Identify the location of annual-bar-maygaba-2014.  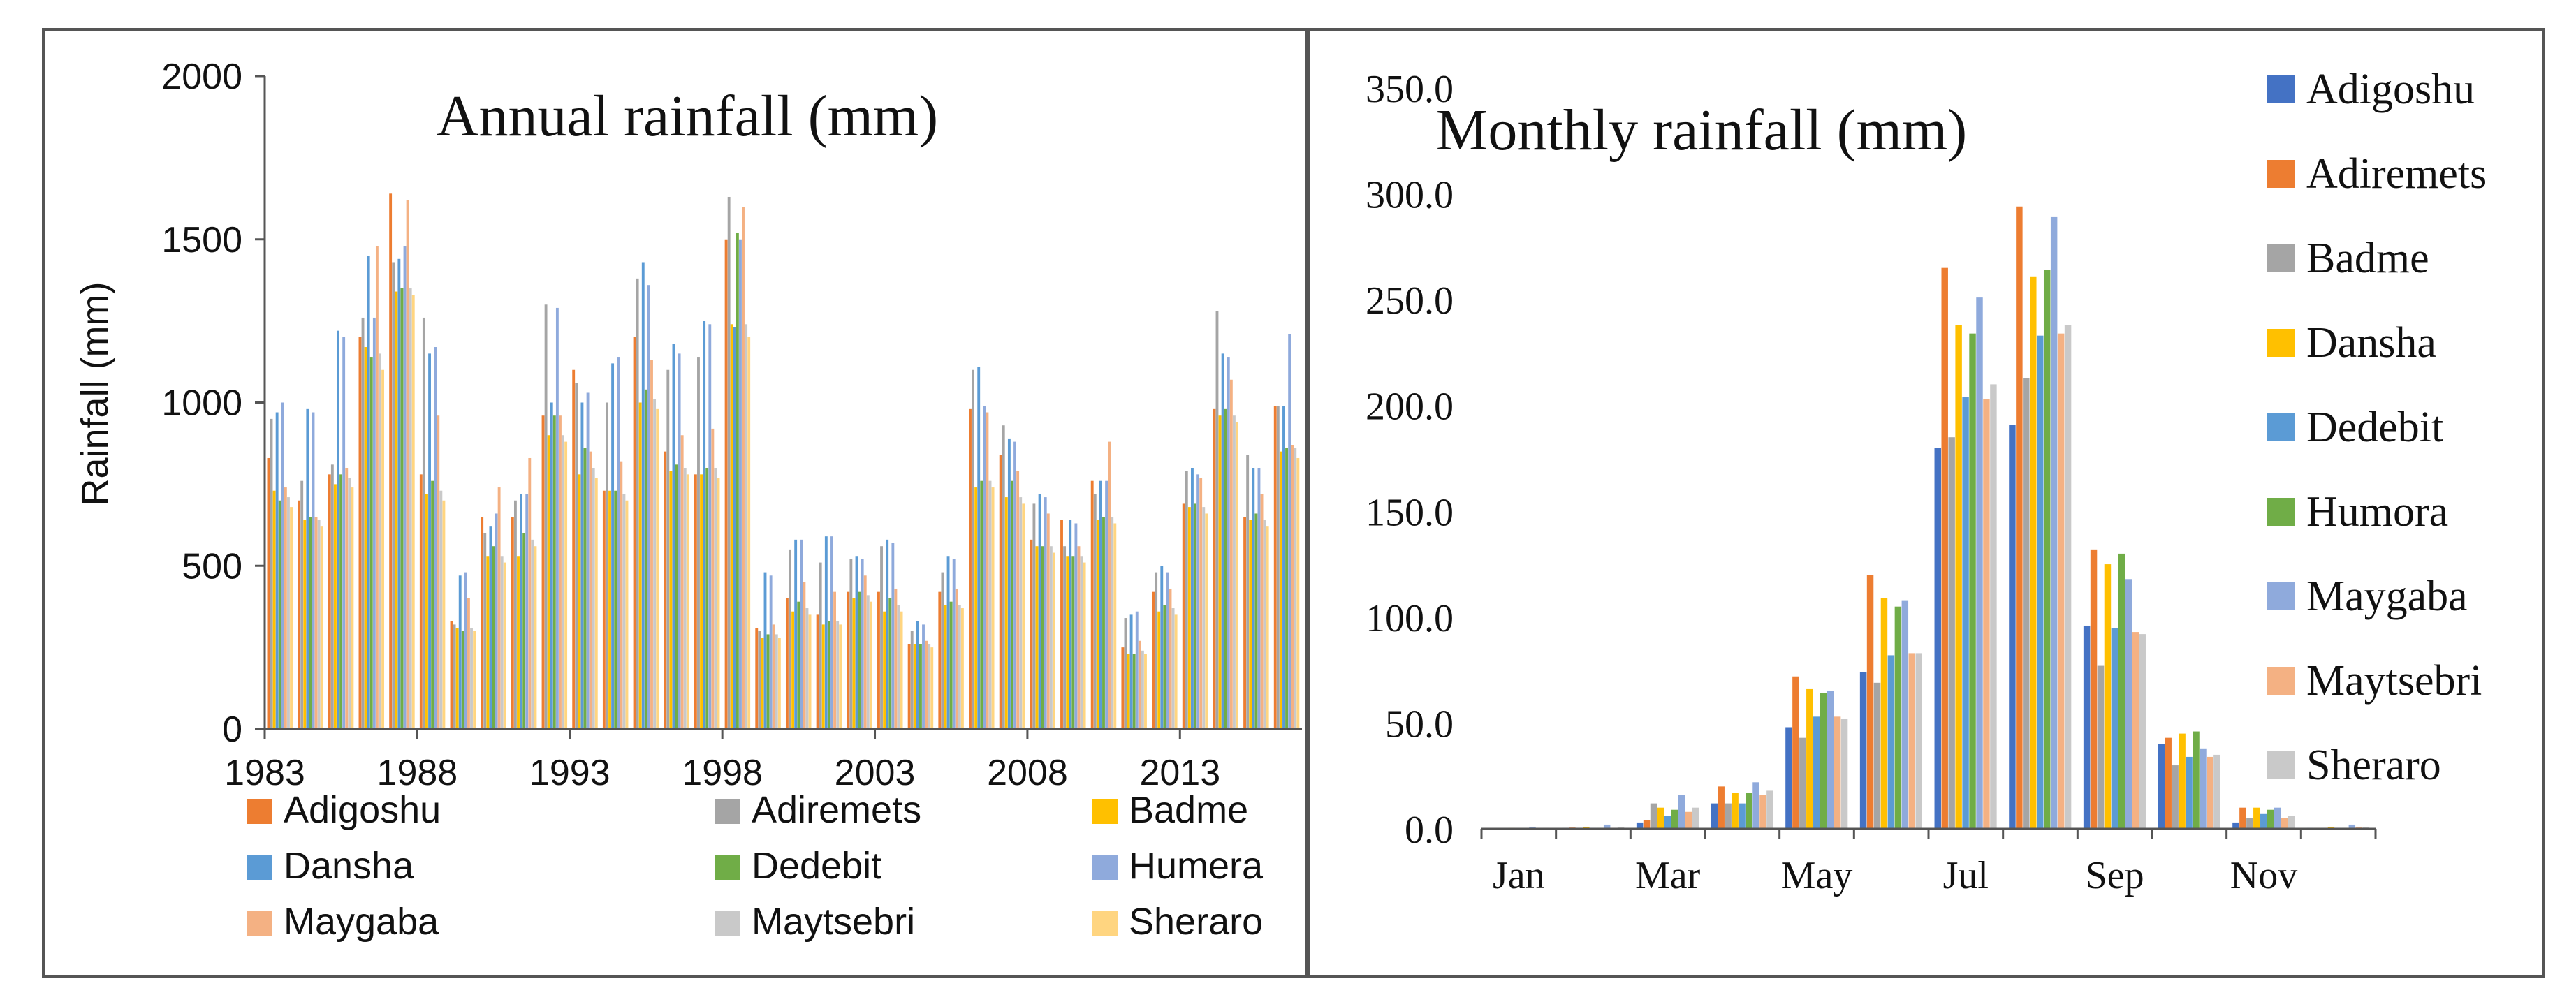
(1231, 554).